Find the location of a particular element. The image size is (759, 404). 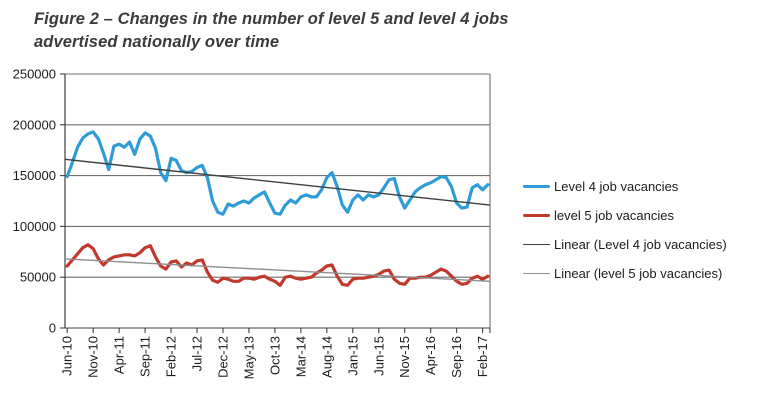

x-axis-label: Feb-17 is located at coordinates (482, 356).